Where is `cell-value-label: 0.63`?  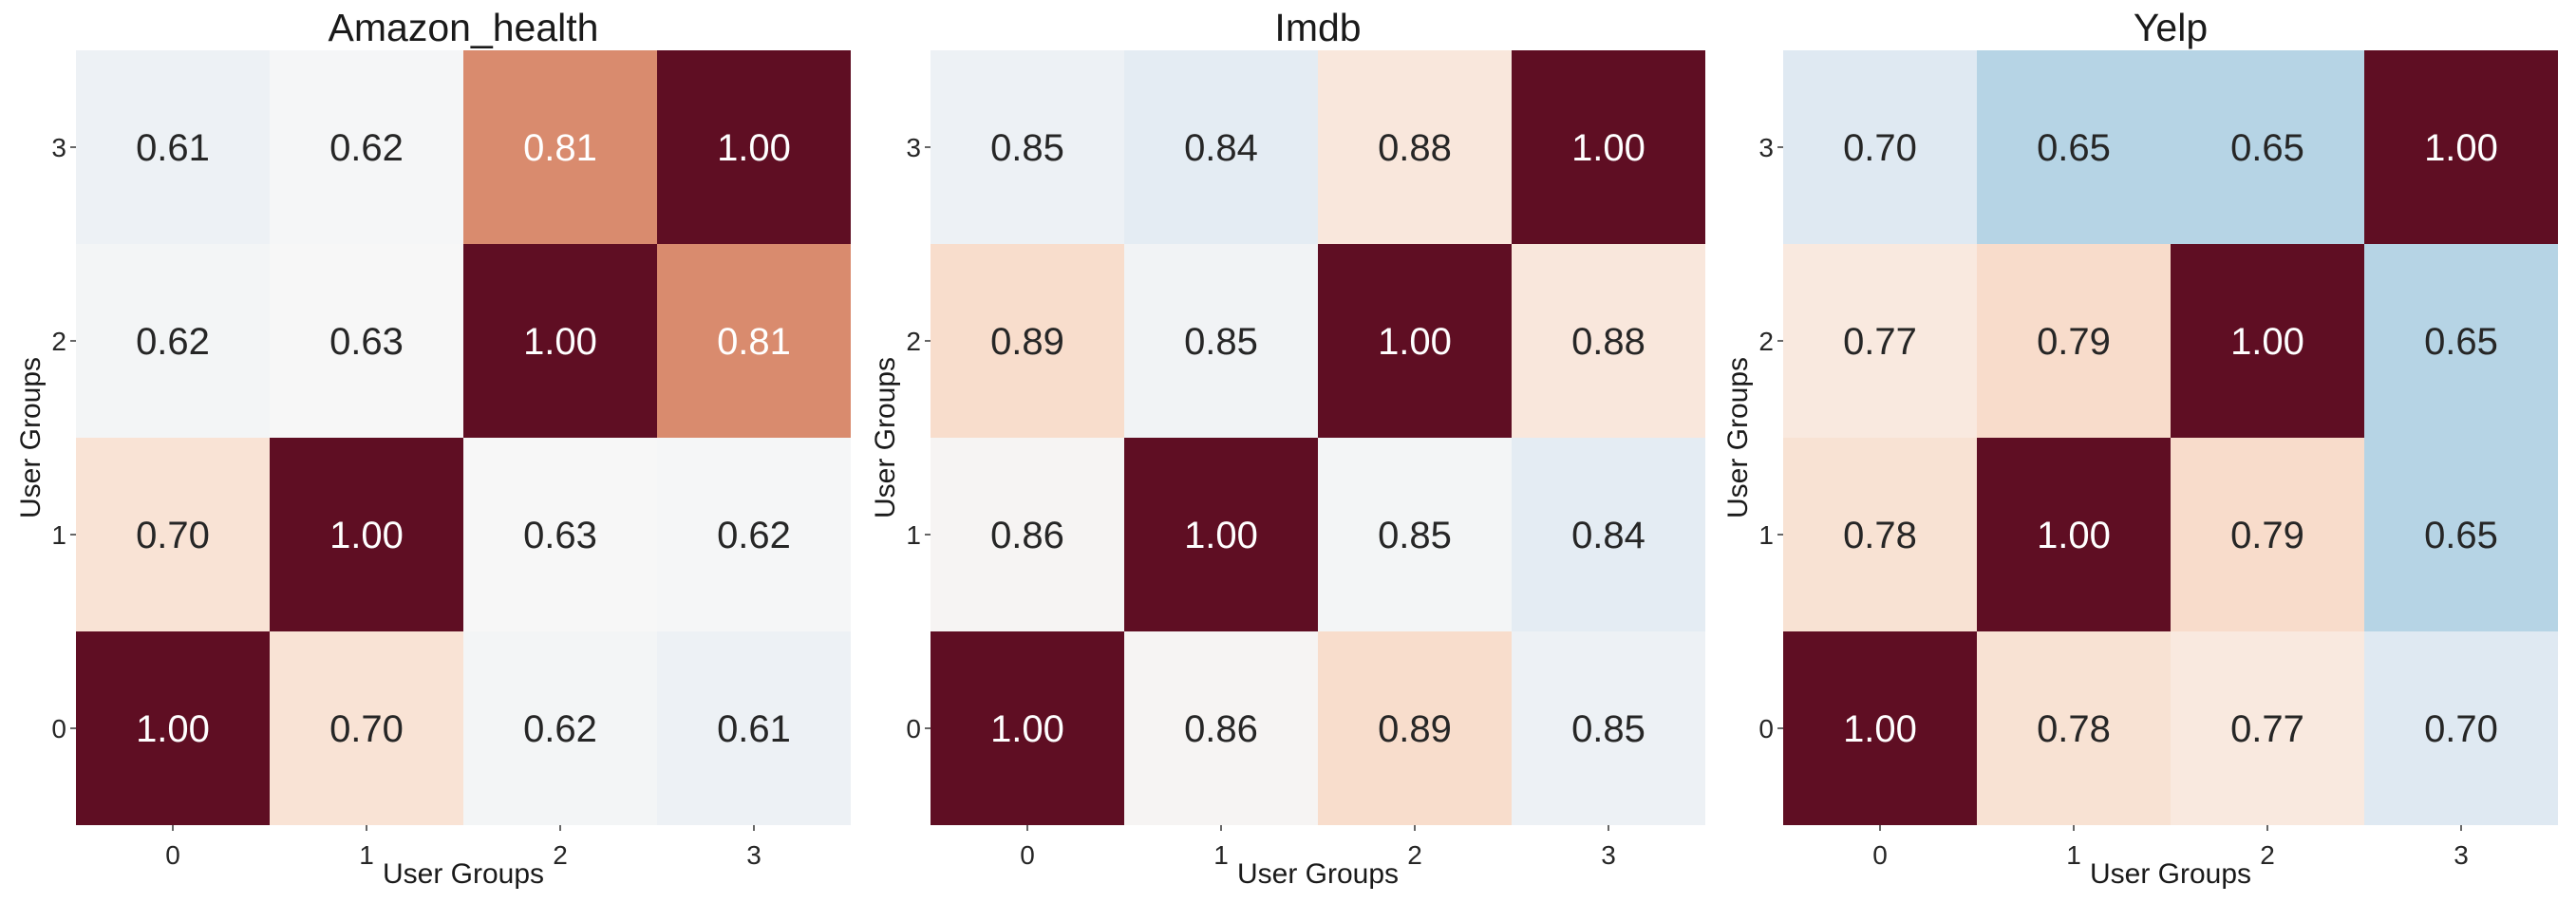
cell-value-label: 0.63 is located at coordinates (560, 535).